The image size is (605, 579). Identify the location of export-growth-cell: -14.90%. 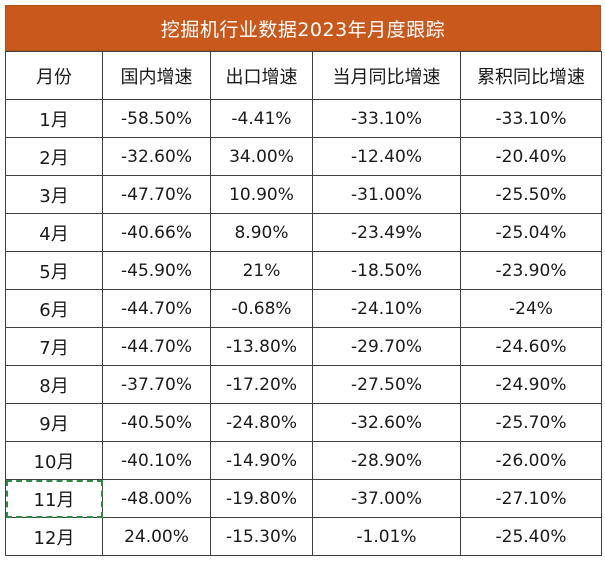
(261, 460).